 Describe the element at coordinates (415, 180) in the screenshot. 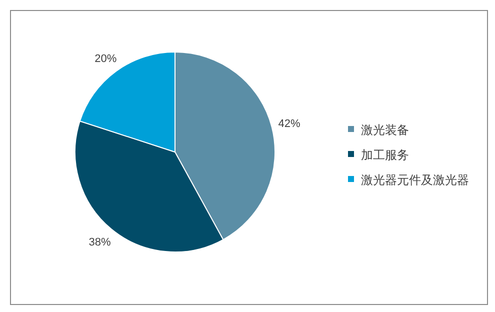

I see `legend-label: 激光器元件及激光器` at that location.